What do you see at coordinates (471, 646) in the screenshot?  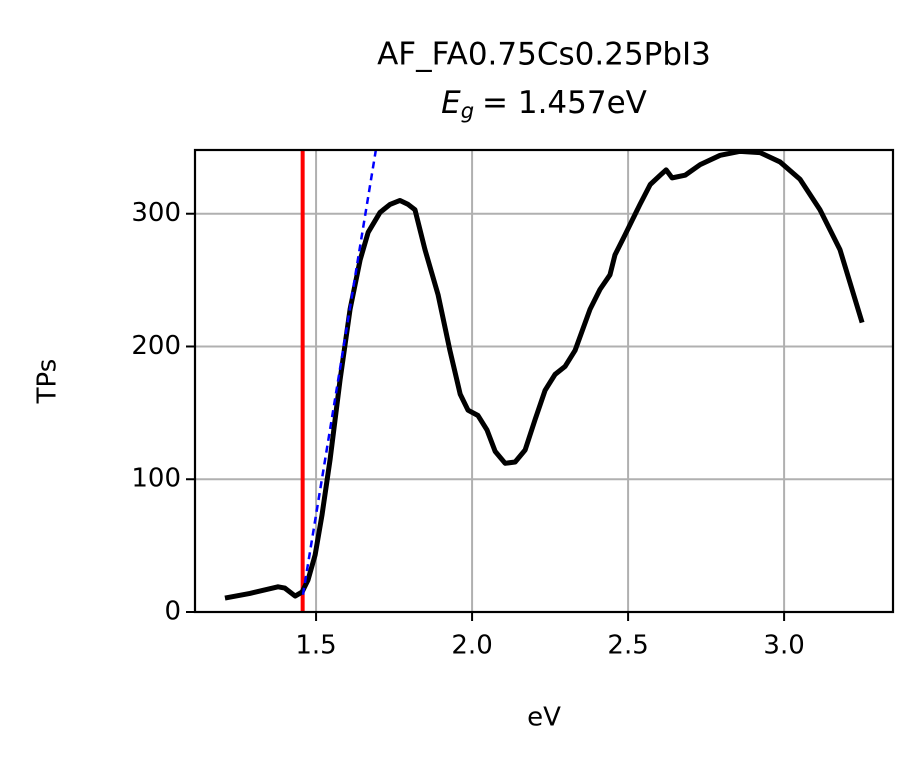 I see `x-tick-label: 2.0` at bounding box center [471, 646].